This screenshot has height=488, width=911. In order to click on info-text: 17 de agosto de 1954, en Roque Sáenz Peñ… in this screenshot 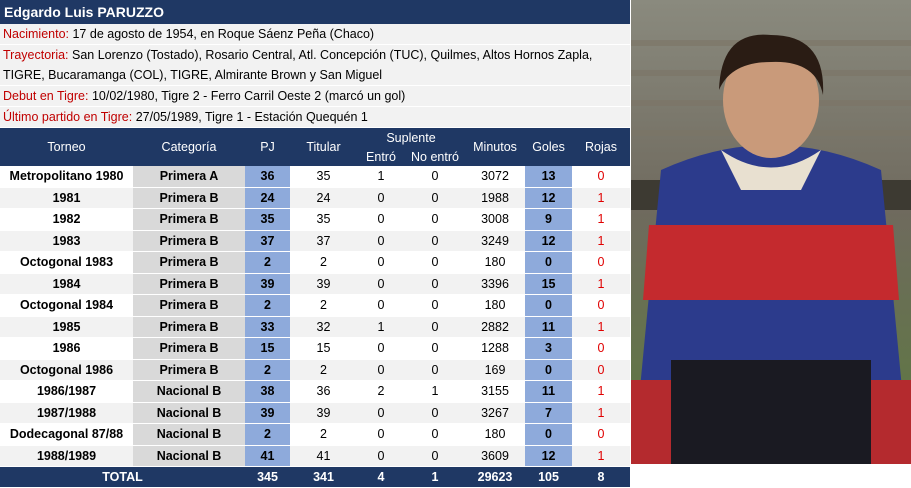, I will do `click(223, 34)`.